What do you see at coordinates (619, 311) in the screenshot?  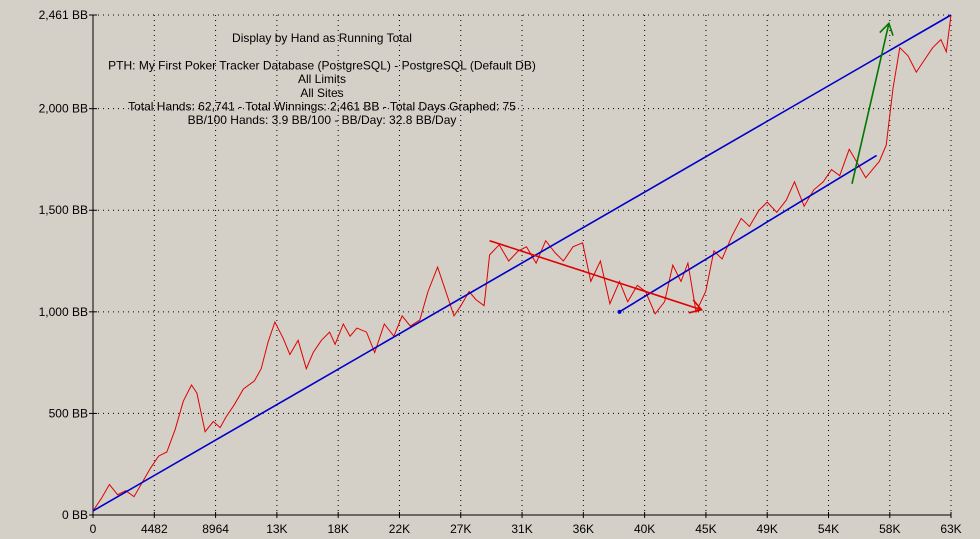 I see `series-start-point` at bounding box center [619, 311].